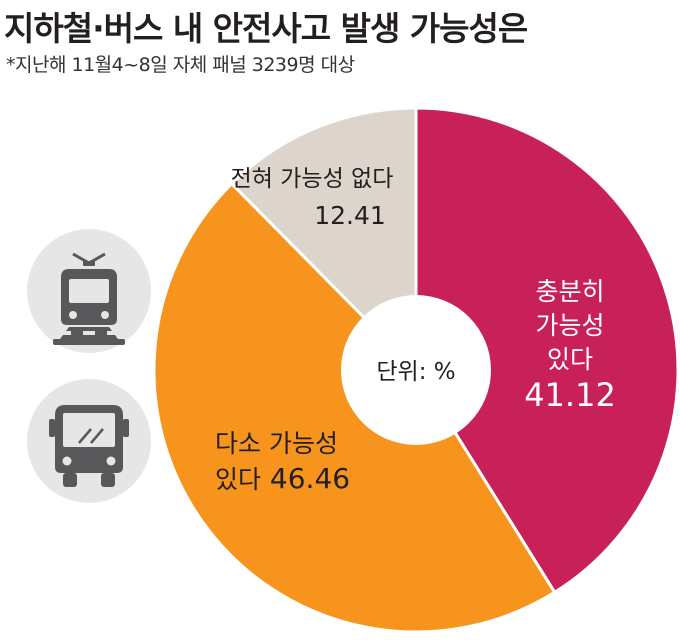  I want to click on slice-0-label-line-2: 있다, so click(570, 359).